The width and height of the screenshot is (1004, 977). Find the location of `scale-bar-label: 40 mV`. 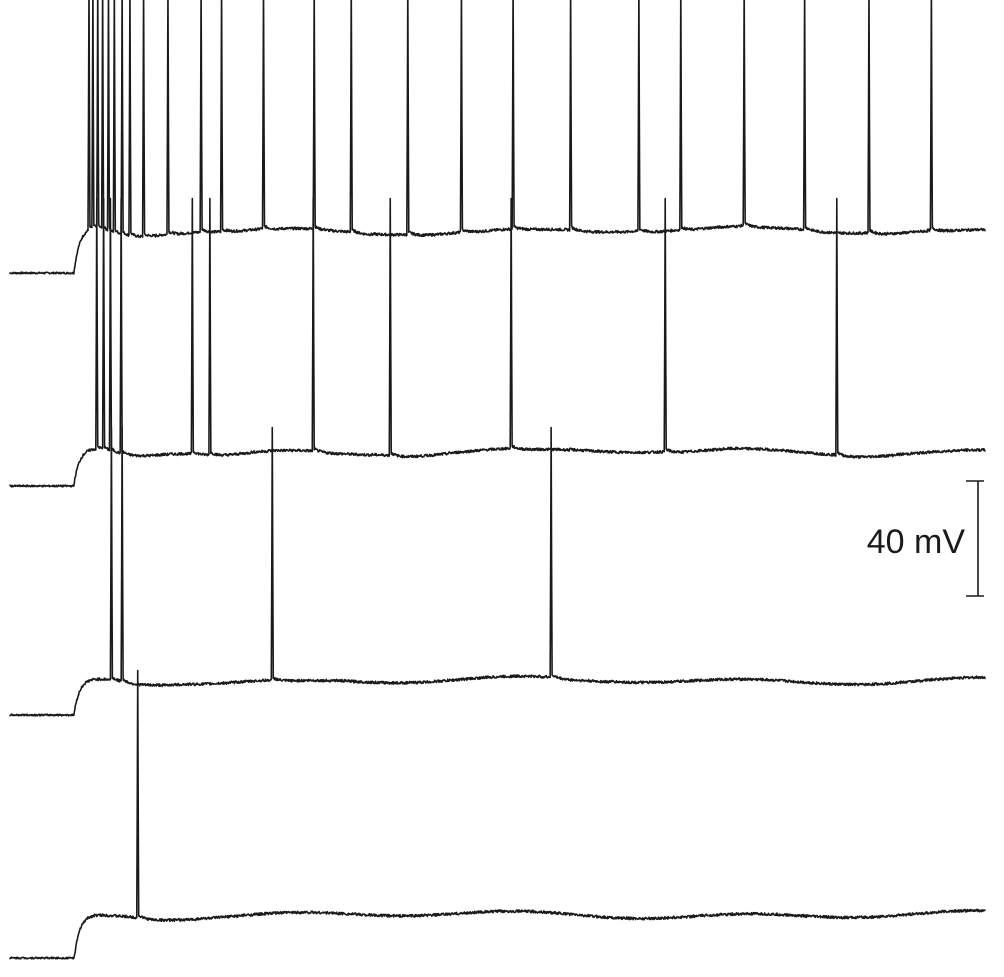

scale-bar-label: 40 mV is located at coordinates (916, 542).